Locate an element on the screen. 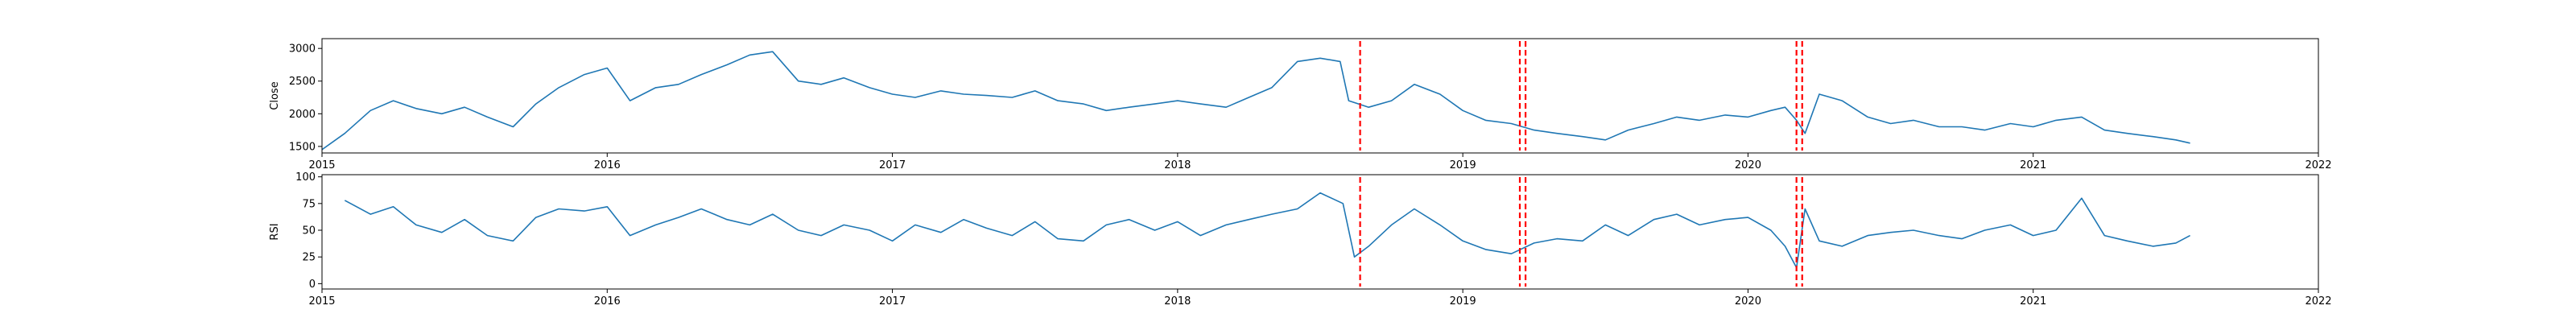 The height and width of the screenshot is (322, 2576). y-tick-label: 3000 is located at coordinates (302, 49).